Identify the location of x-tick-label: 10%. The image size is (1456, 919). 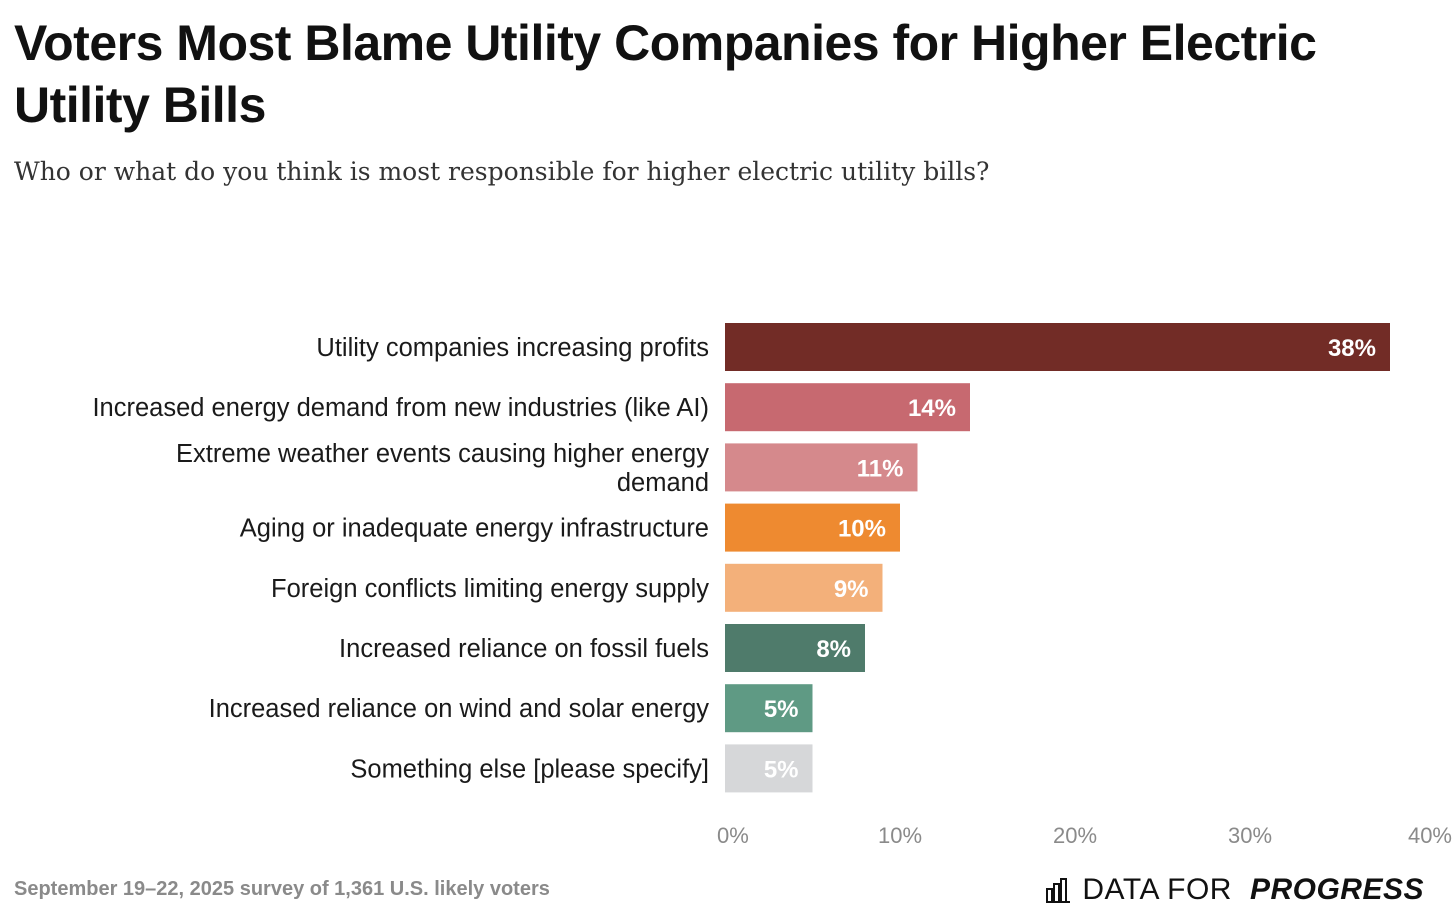
(900, 835).